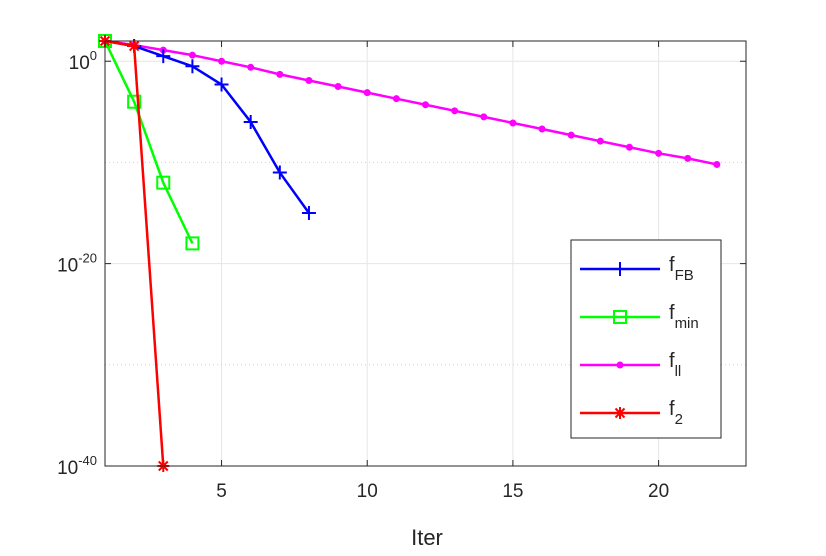 The image size is (826, 556). I want to click on y-tick-label: 10-40, so click(77, 466).